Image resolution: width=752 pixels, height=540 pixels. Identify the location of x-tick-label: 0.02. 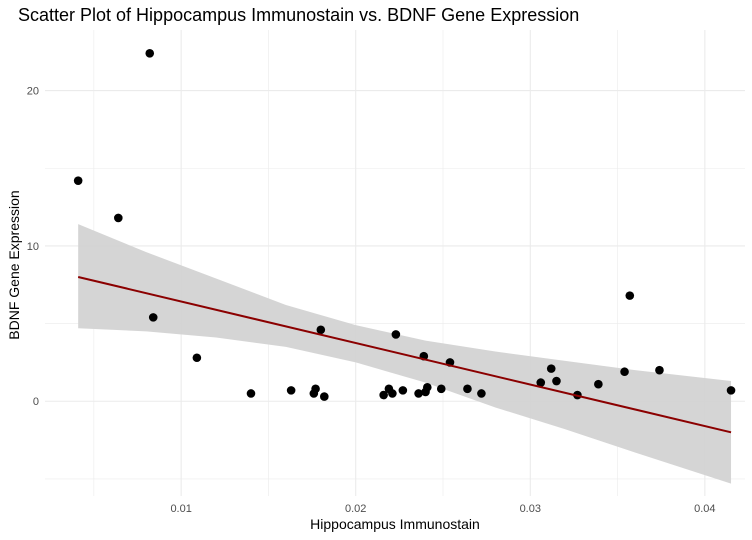
(355, 509).